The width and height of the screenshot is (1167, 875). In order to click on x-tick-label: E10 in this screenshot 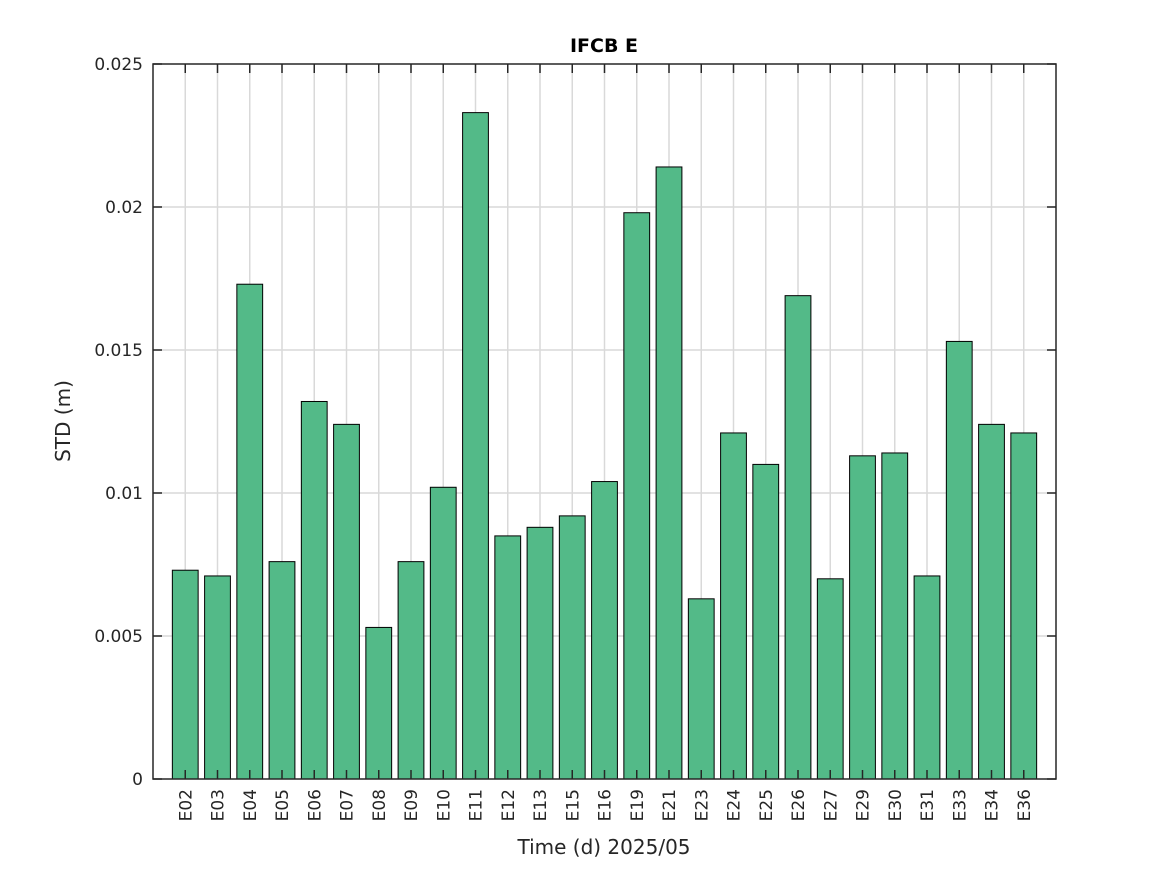, I will do `click(444, 805)`.